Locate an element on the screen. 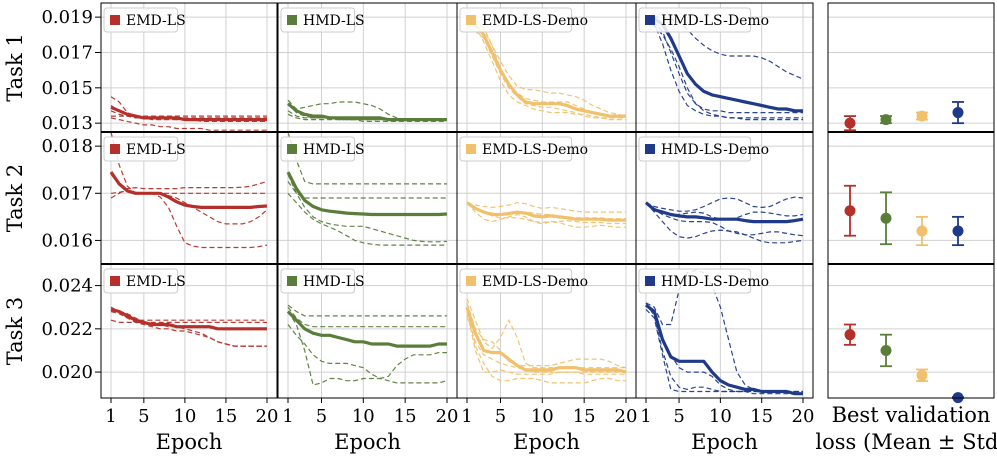 The width and height of the screenshot is (997, 458). y-tick-label: 0.020 is located at coordinates (67, 372).